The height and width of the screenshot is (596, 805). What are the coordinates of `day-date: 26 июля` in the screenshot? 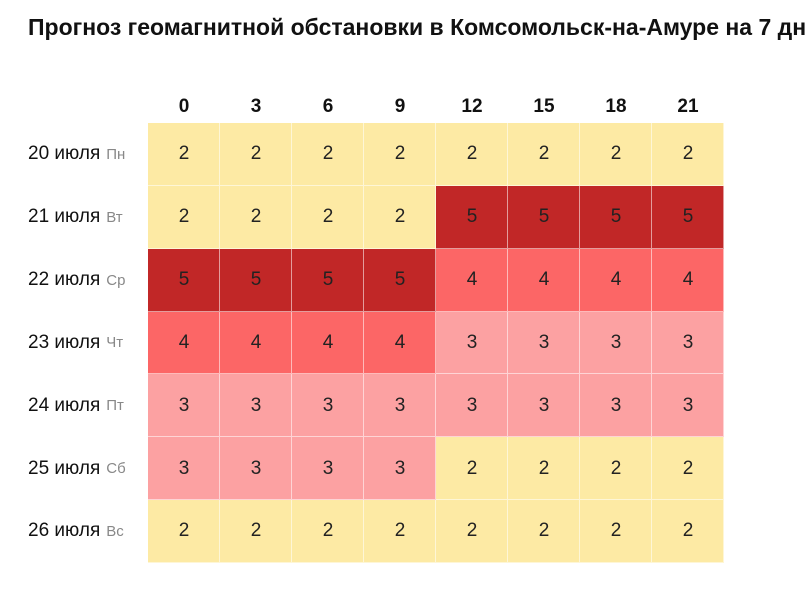 It's located at (64, 531).